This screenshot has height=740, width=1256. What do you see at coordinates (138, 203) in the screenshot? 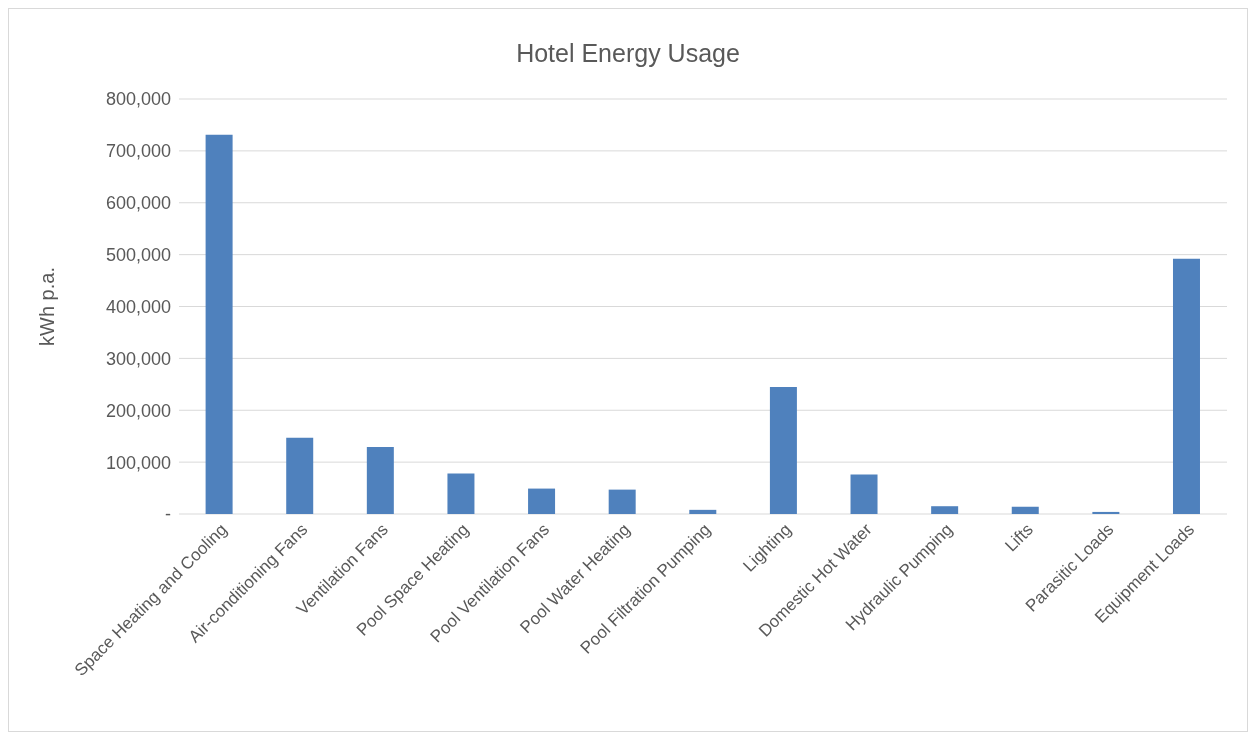
I see `y-tick-label: 600,000` at bounding box center [138, 203].